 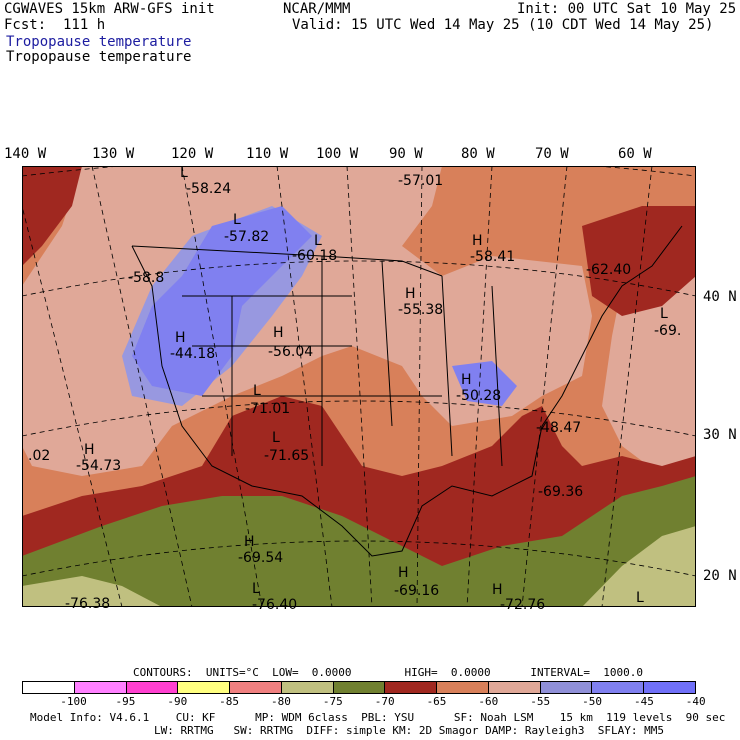 I want to click on legend-label: -90, so click(x=177, y=701).